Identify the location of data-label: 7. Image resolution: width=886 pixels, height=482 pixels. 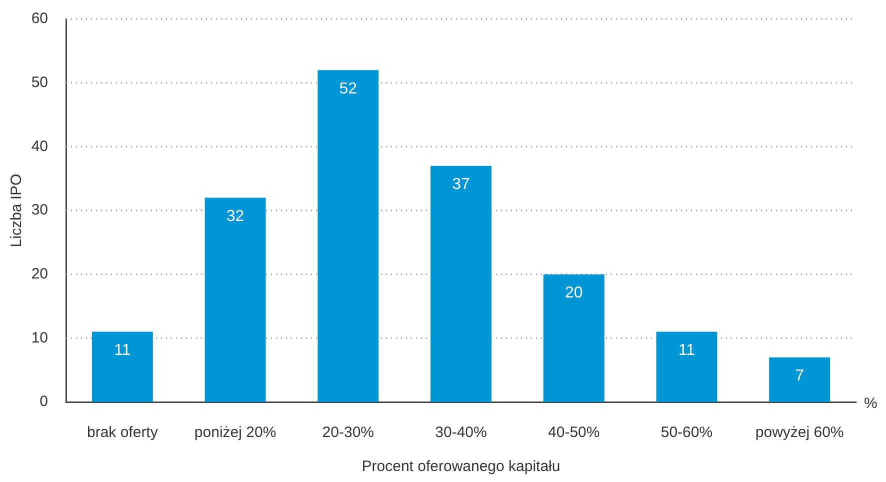
(799, 376).